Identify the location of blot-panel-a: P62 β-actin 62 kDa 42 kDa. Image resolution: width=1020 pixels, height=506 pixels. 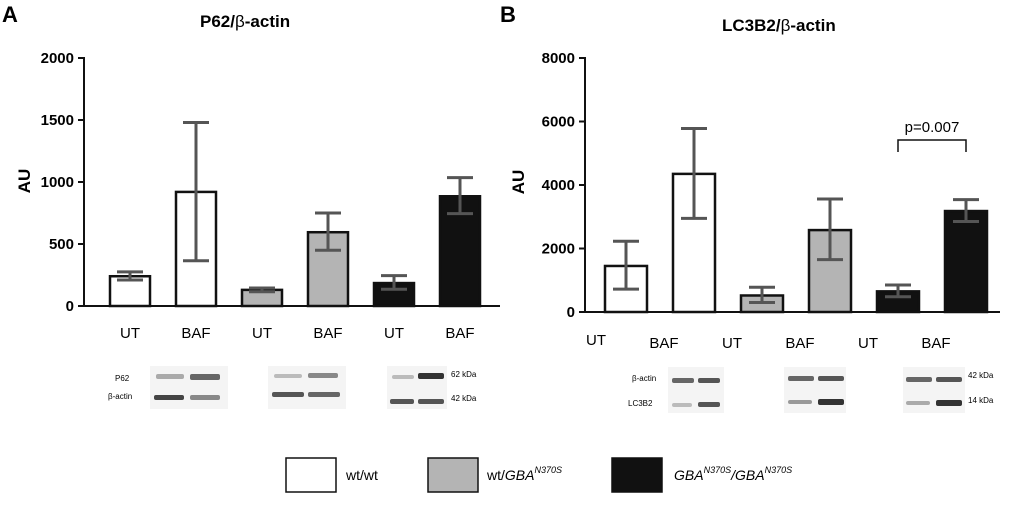
(292, 387).